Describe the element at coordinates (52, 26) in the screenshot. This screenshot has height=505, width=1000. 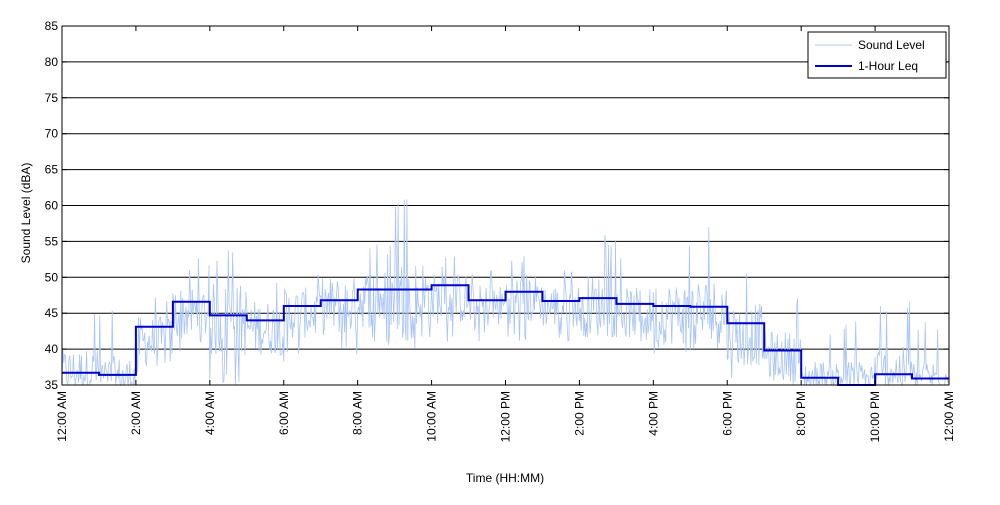
I see `y-tick-label-85: 85` at that location.